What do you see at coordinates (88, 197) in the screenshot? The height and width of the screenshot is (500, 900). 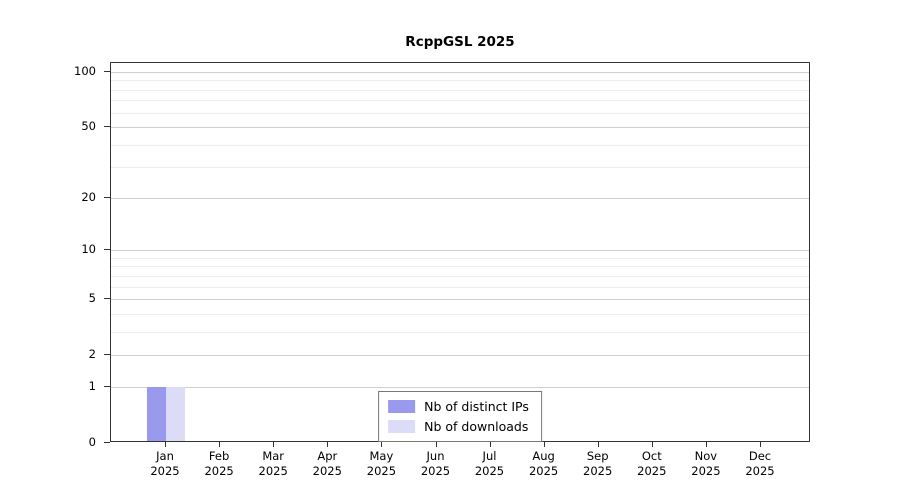 I see `y-tick-label: 20` at bounding box center [88, 197].